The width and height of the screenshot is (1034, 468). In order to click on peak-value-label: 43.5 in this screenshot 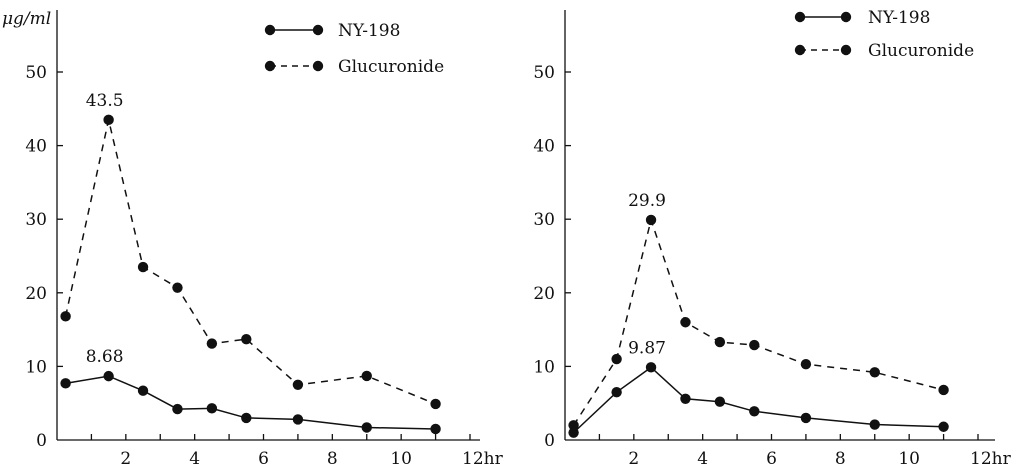, I will do `click(105, 101)`.